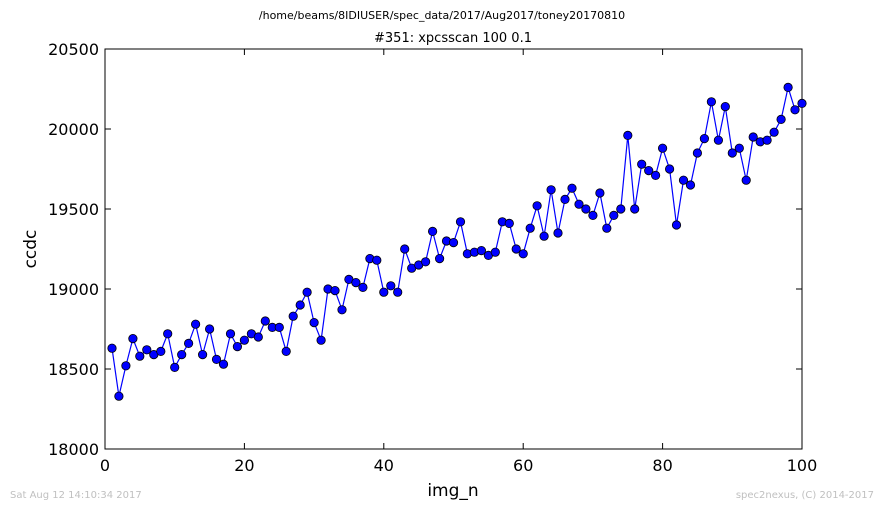  Describe the element at coordinates (802, 465) in the screenshot. I see `x-tick-label: 100` at that location.